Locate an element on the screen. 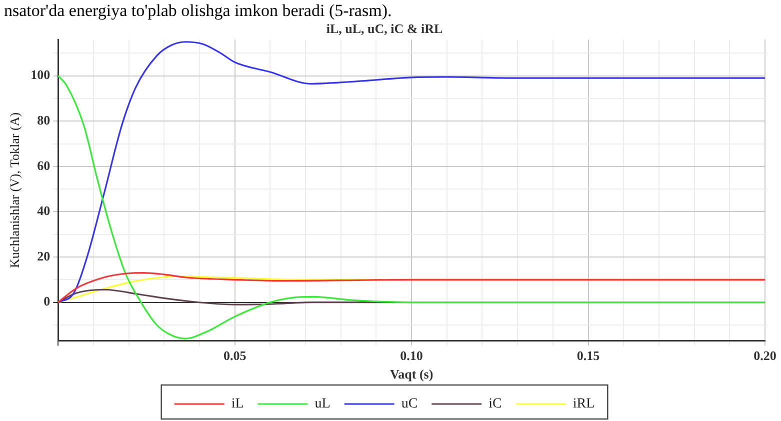 The height and width of the screenshot is (421, 781). x-tick-label: 0.15 is located at coordinates (588, 355).